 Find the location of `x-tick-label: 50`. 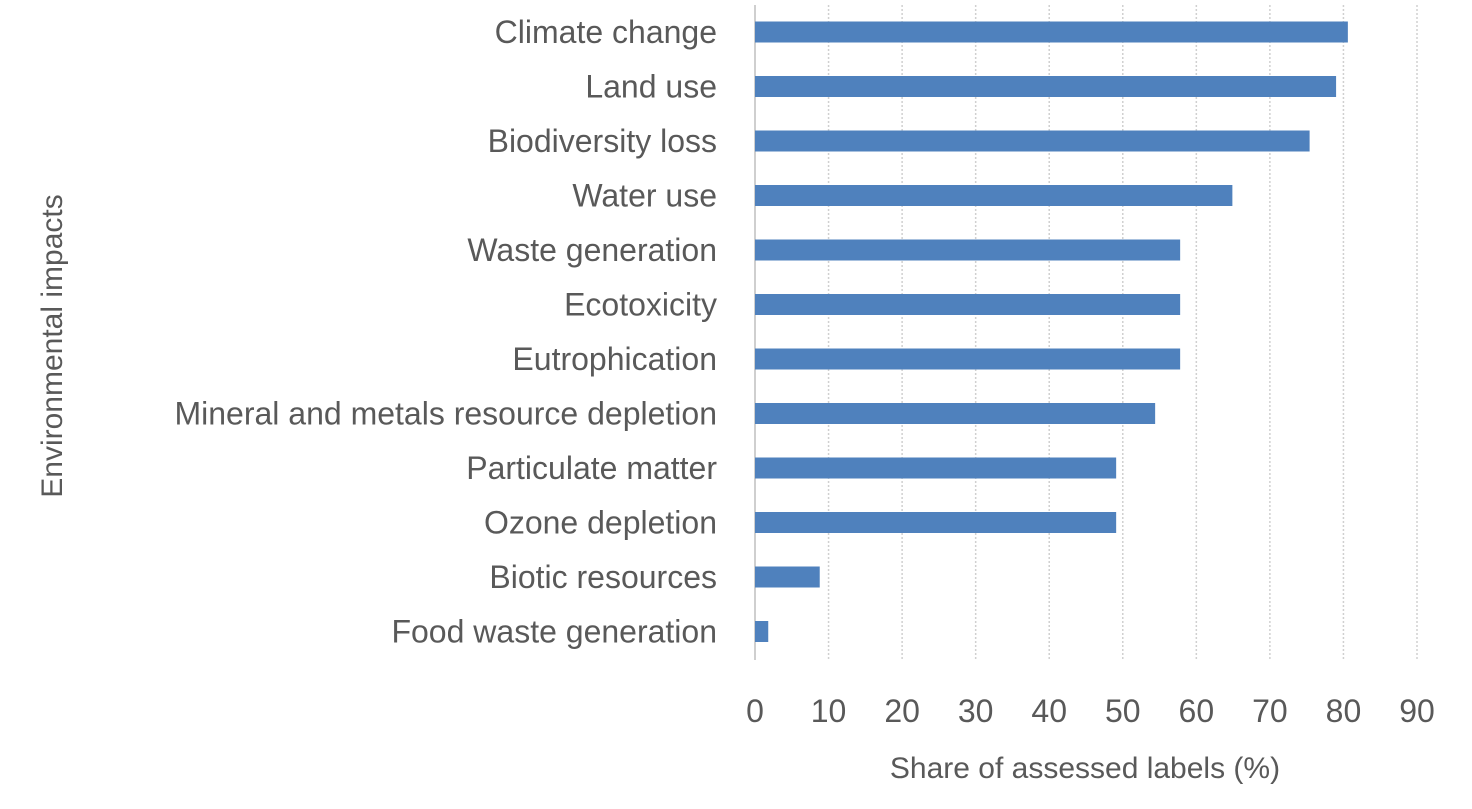

x-tick-label: 50 is located at coordinates (1123, 711).